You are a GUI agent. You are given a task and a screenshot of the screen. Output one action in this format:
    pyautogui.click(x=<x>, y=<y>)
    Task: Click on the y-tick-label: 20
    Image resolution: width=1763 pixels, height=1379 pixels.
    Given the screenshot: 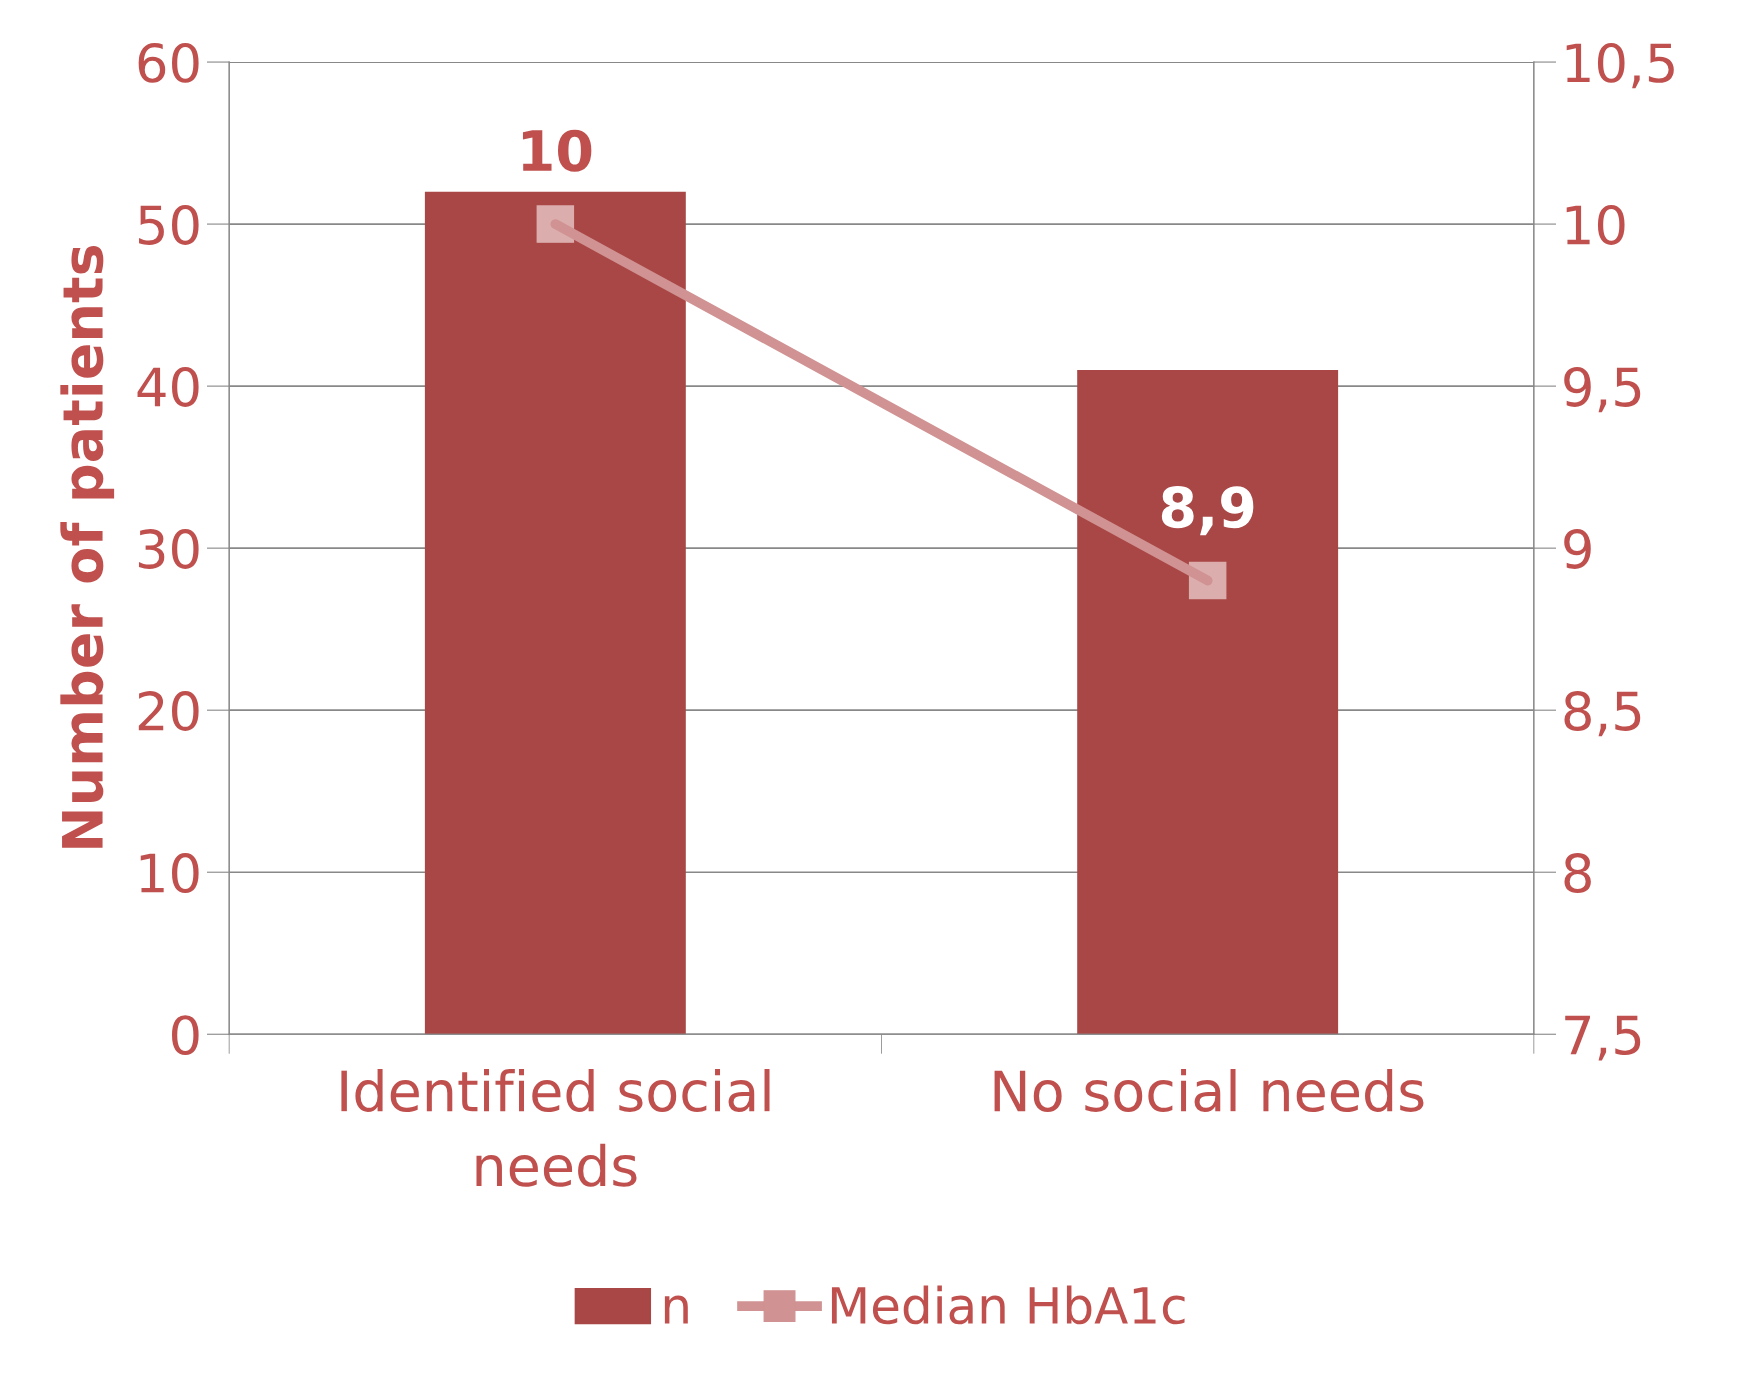 What is the action you would take?
    pyautogui.click(x=168, y=711)
    